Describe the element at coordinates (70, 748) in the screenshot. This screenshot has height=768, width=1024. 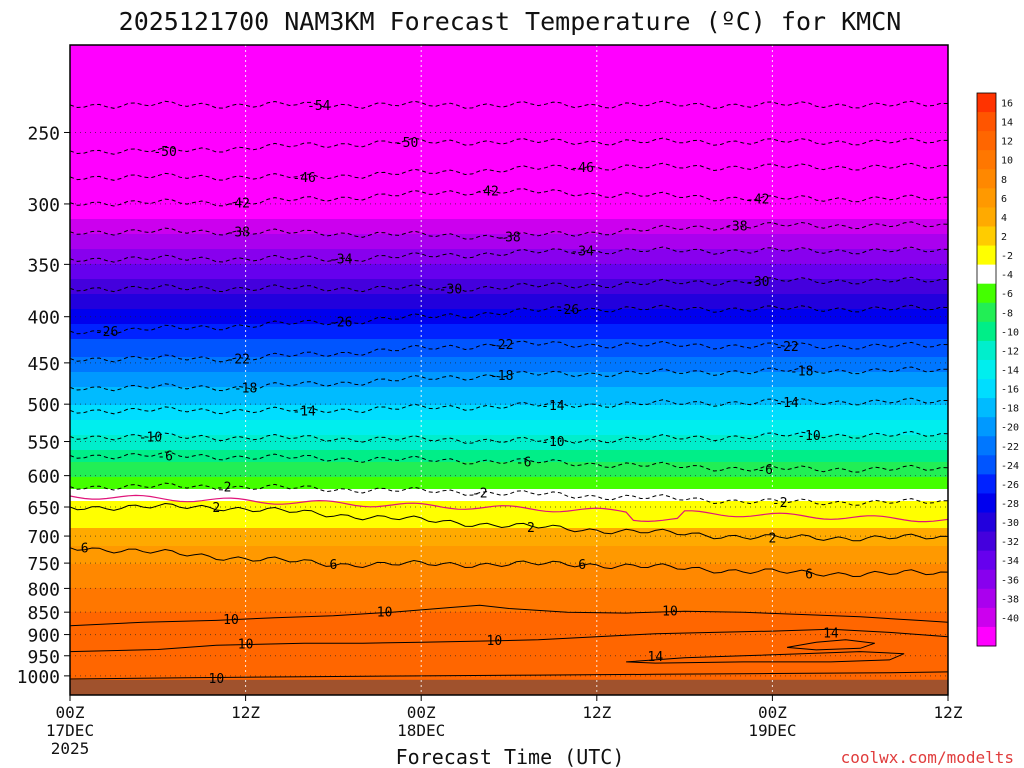
I see `x-tick-label: 2025` at that location.